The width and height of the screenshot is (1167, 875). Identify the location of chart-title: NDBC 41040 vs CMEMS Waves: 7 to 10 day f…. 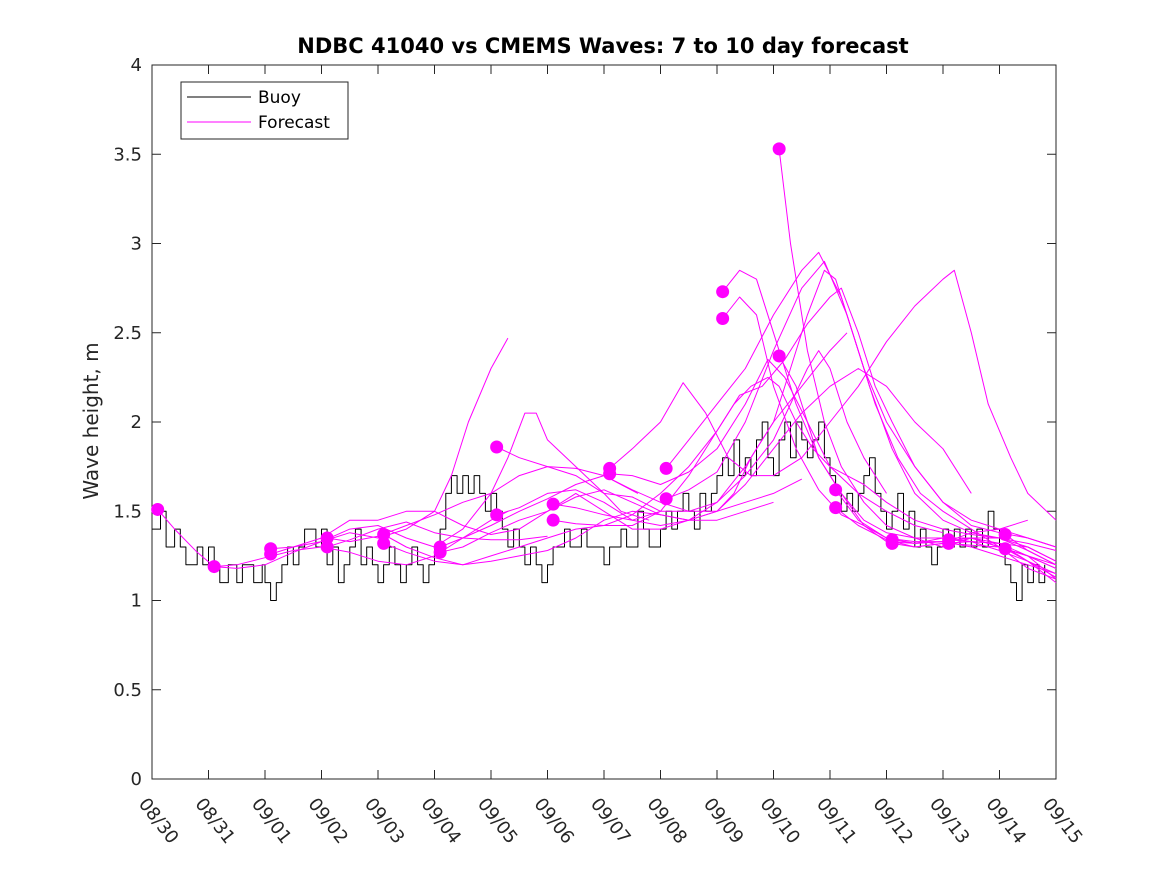
(602, 46).